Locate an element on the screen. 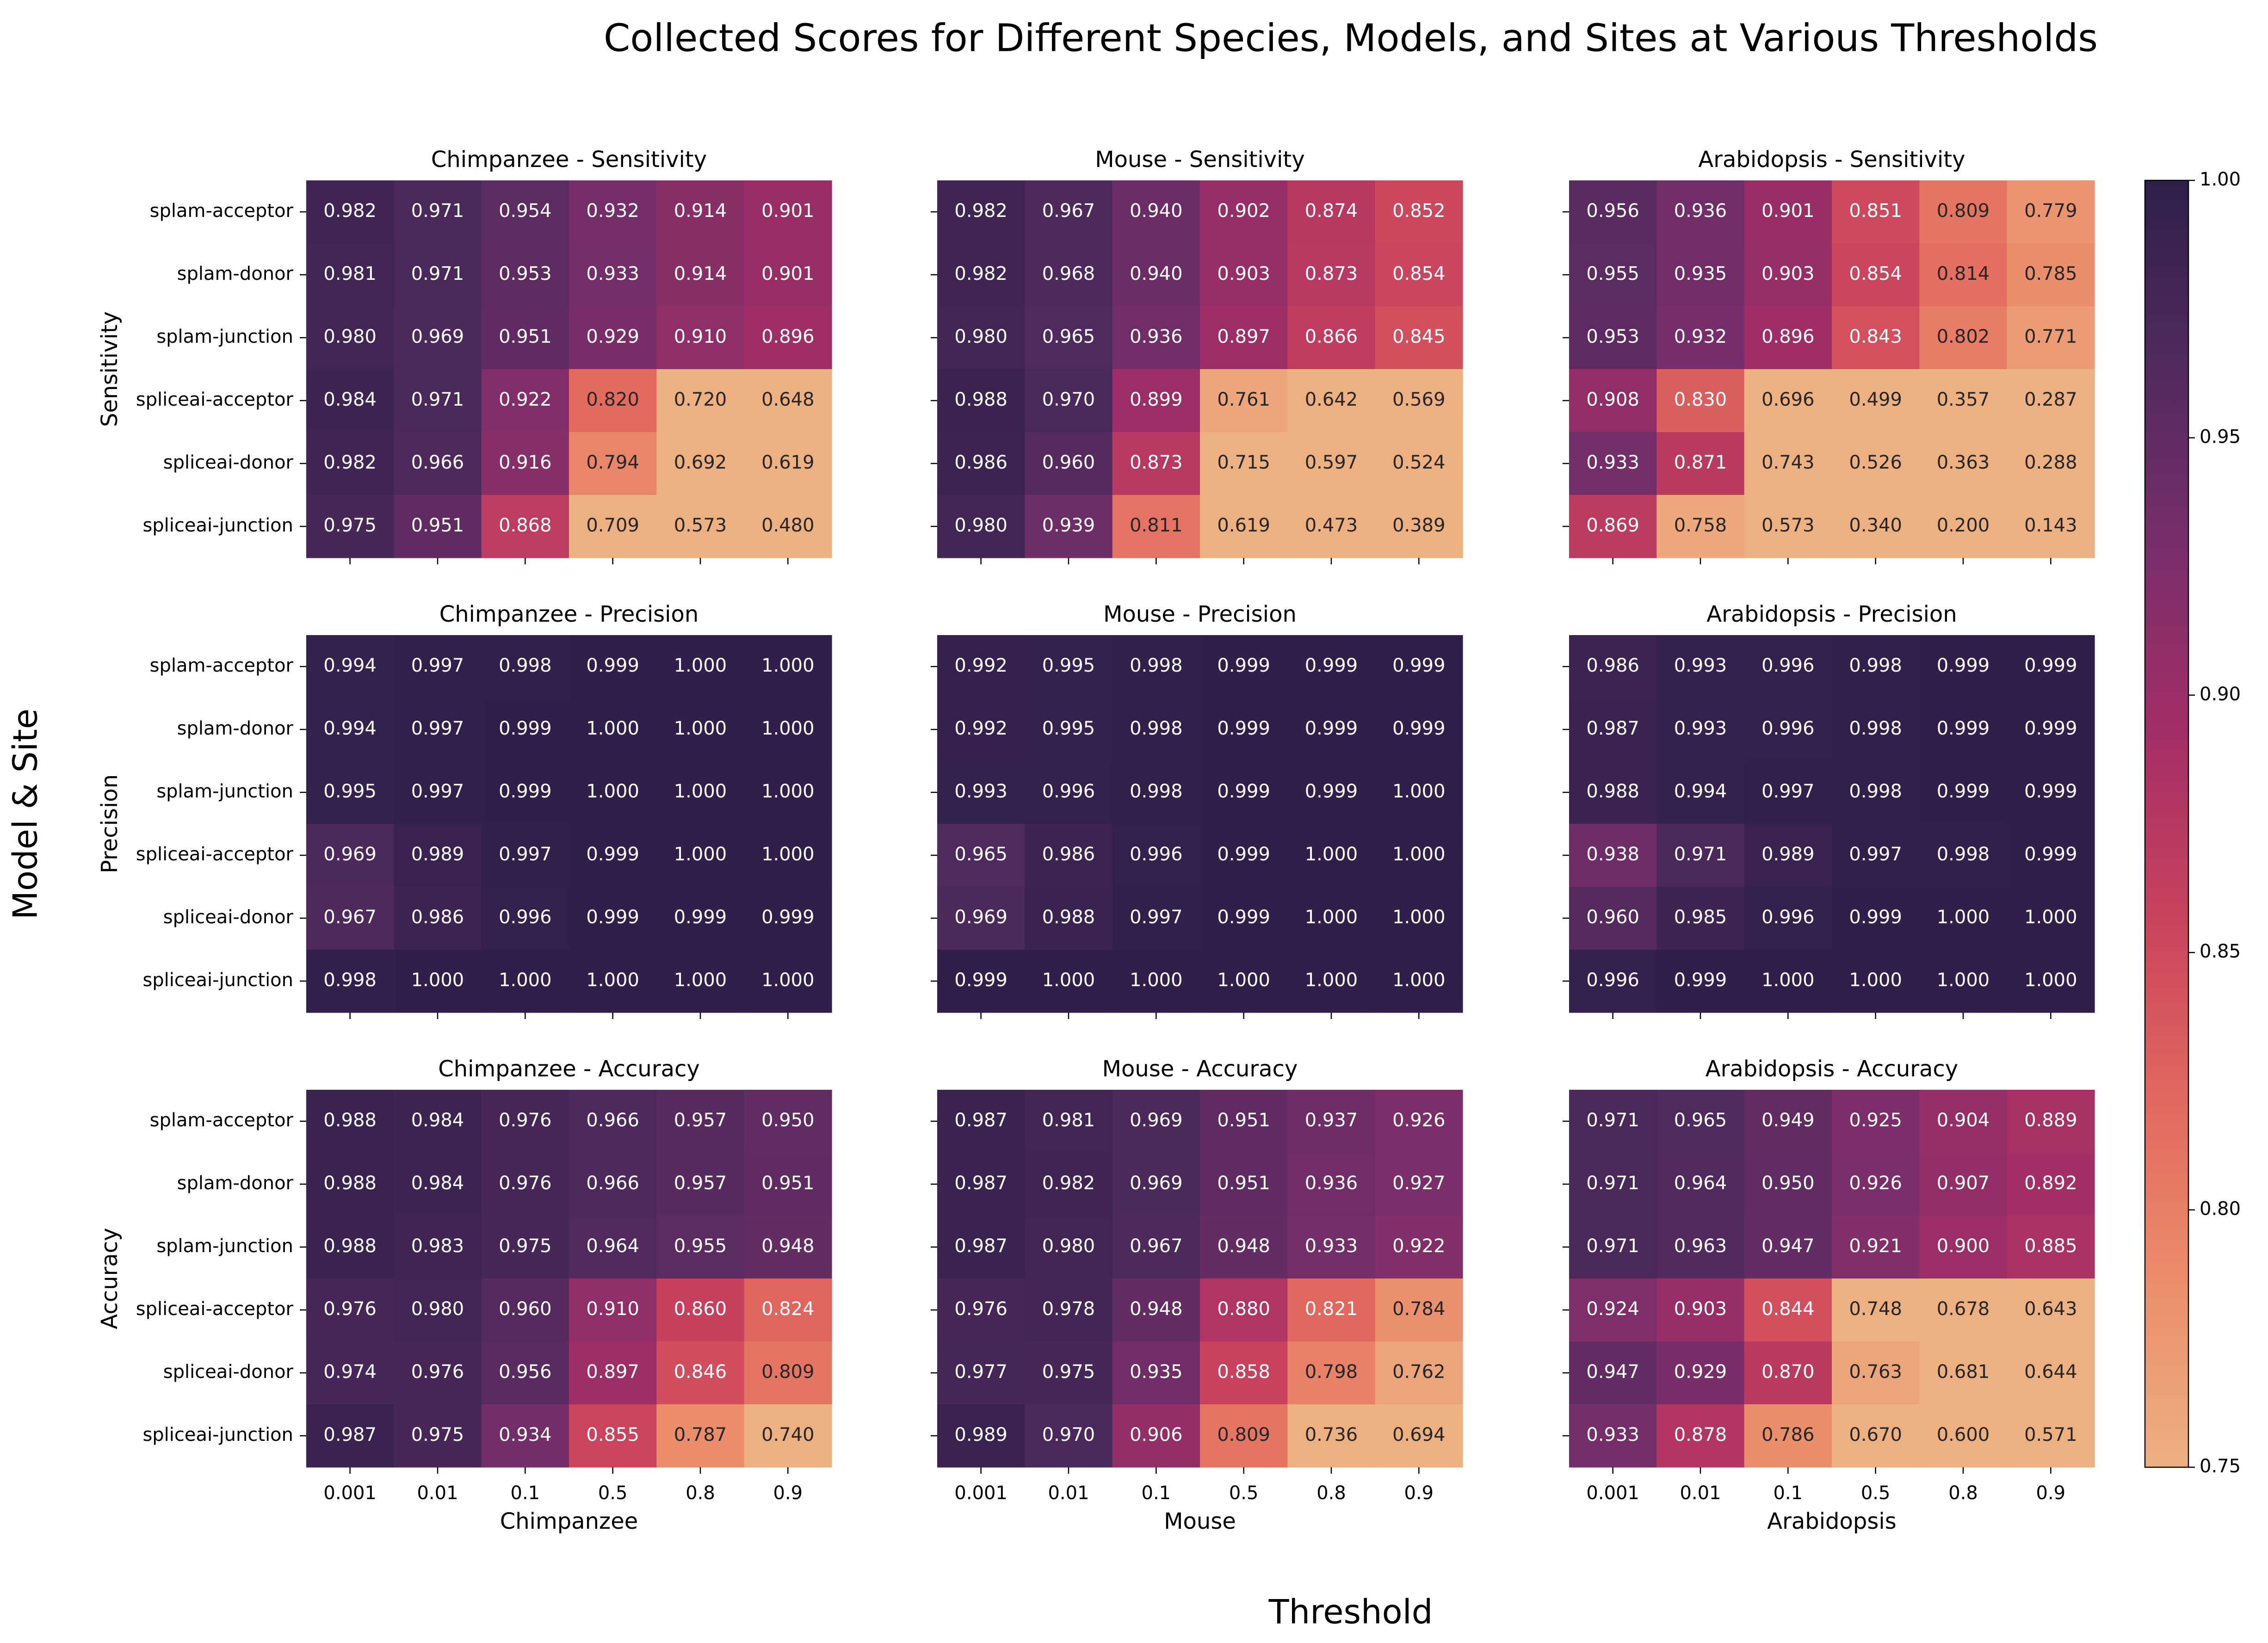 Image resolution: width=2268 pixels, height=1643 pixels. colorbar: 0.75 0.80 0.85 0.90 0.95 1.00 is located at coordinates (2192, 823).